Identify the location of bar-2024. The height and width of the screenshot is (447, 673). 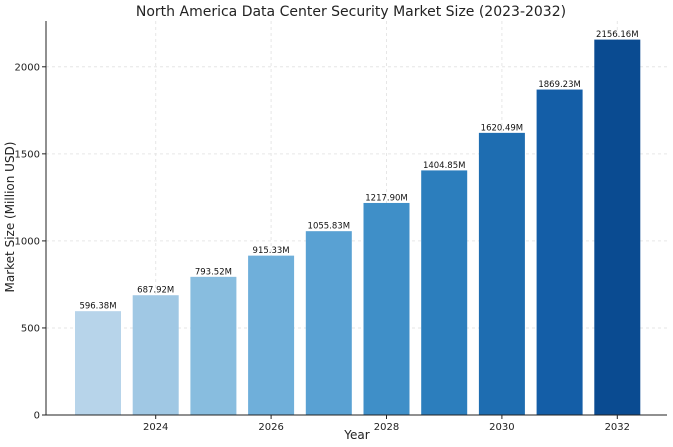
(155, 355).